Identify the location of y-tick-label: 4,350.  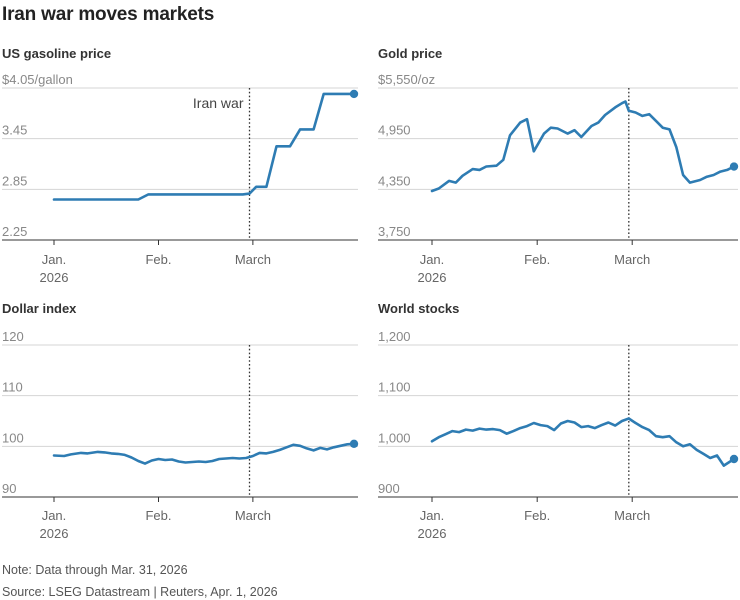
(394, 180).